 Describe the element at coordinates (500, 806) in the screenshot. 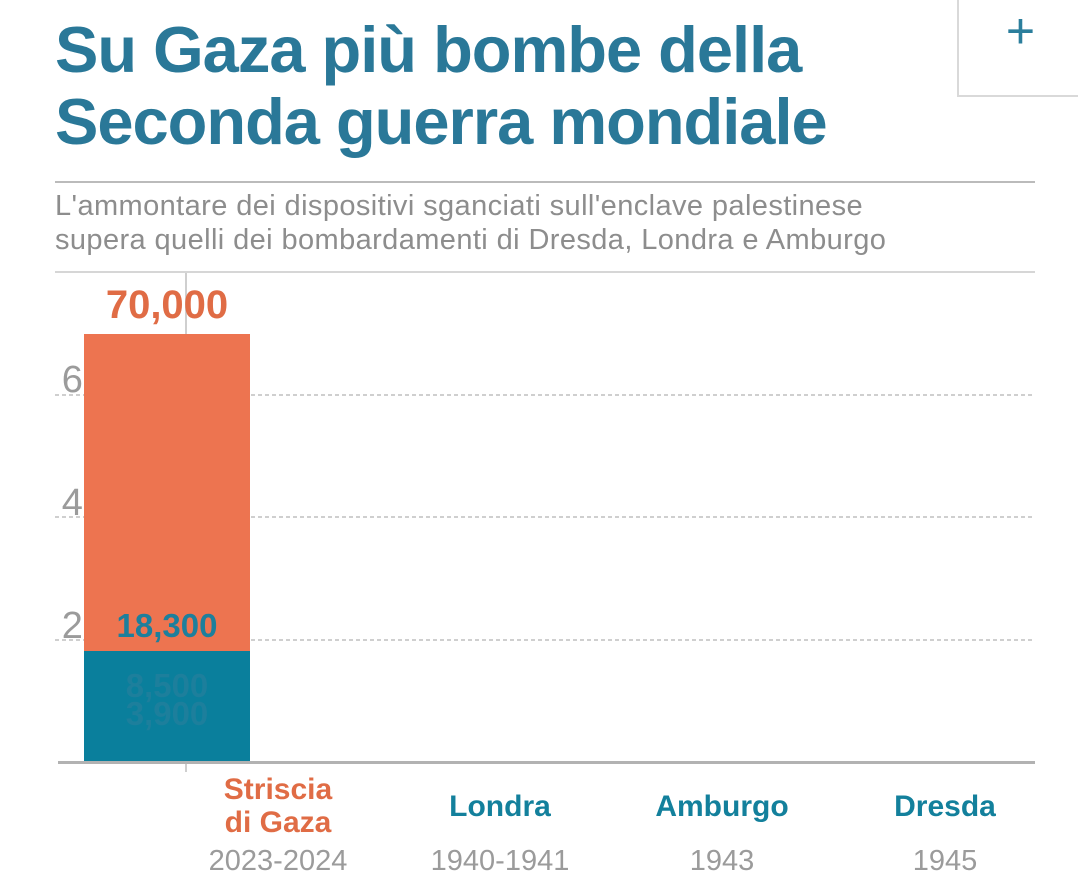

I see `category-label-londra: Londra` at that location.